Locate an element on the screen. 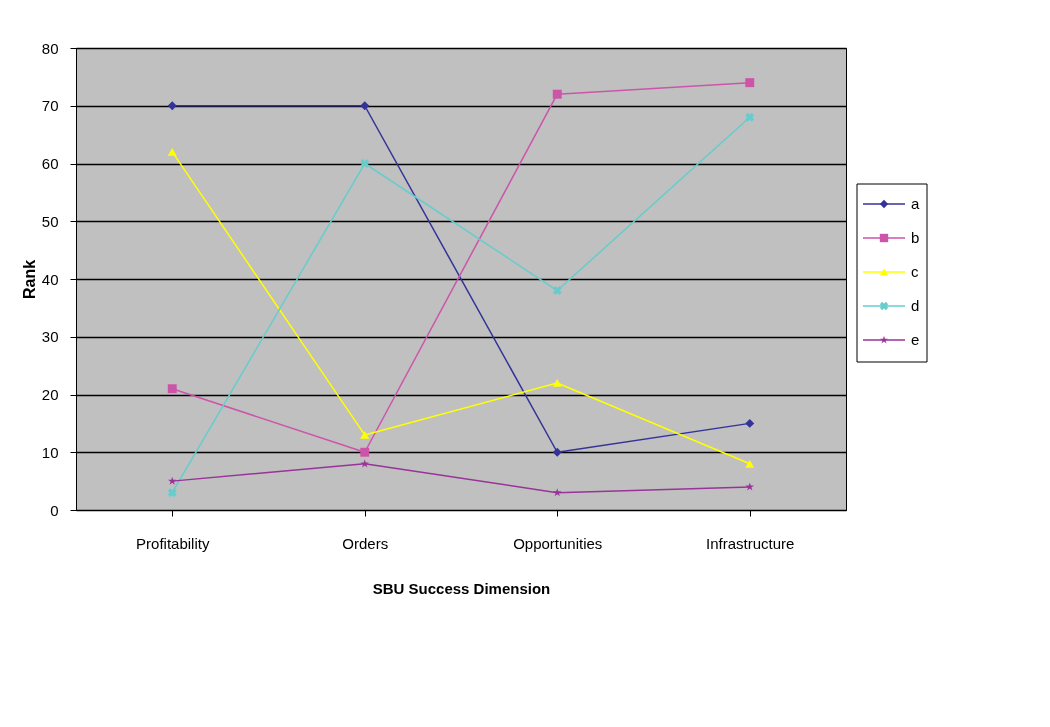 The width and height of the screenshot is (1050, 727). y-tick-label: 10 is located at coordinates (50, 452).